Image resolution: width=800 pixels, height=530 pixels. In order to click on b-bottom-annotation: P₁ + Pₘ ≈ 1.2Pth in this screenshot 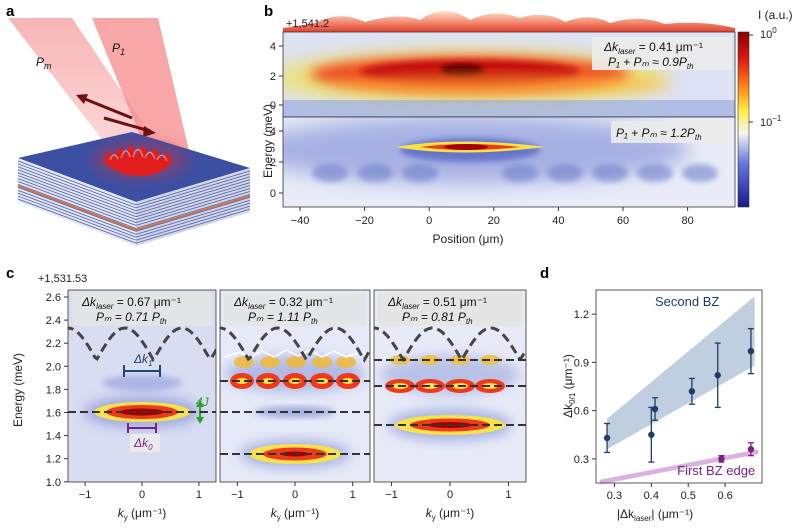, I will do `click(659, 134)`.